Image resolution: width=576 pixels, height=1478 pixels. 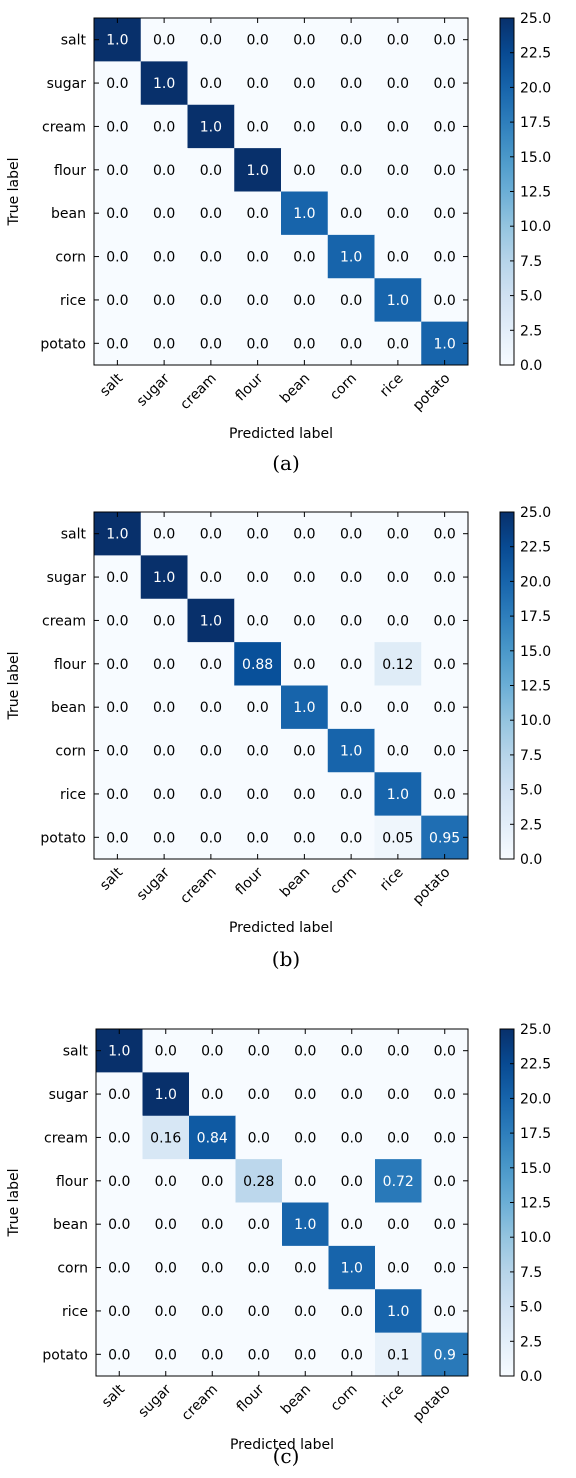 What do you see at coordinates (398, 1182) in the screenshot?
I see `cell-value-label: 0.72` at bounding box center [398, 1182].